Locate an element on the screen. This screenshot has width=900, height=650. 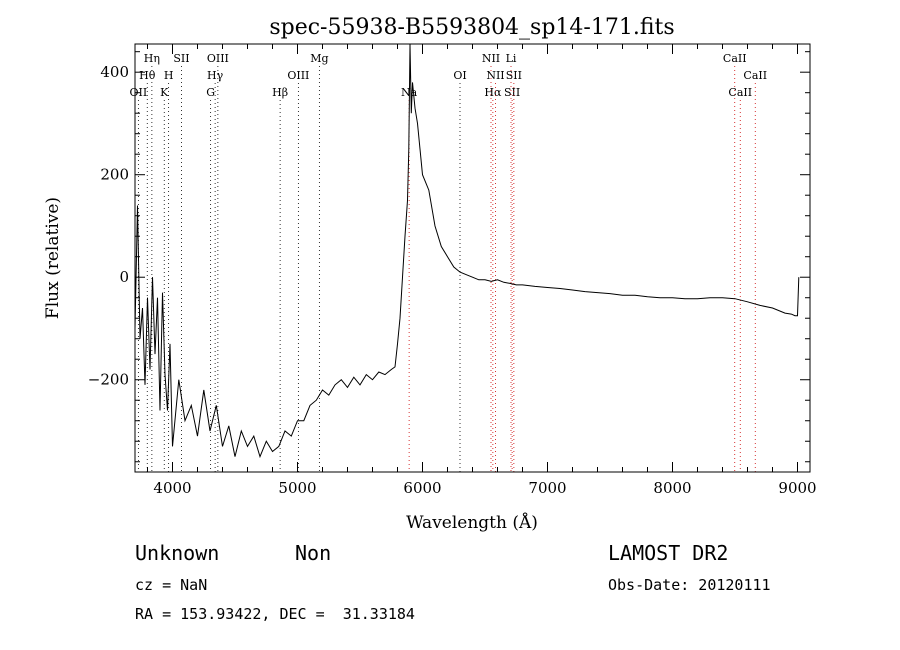
chart-title: spec-55938-B5593804_sp14-171.fits is located at coordinates (471, 27).